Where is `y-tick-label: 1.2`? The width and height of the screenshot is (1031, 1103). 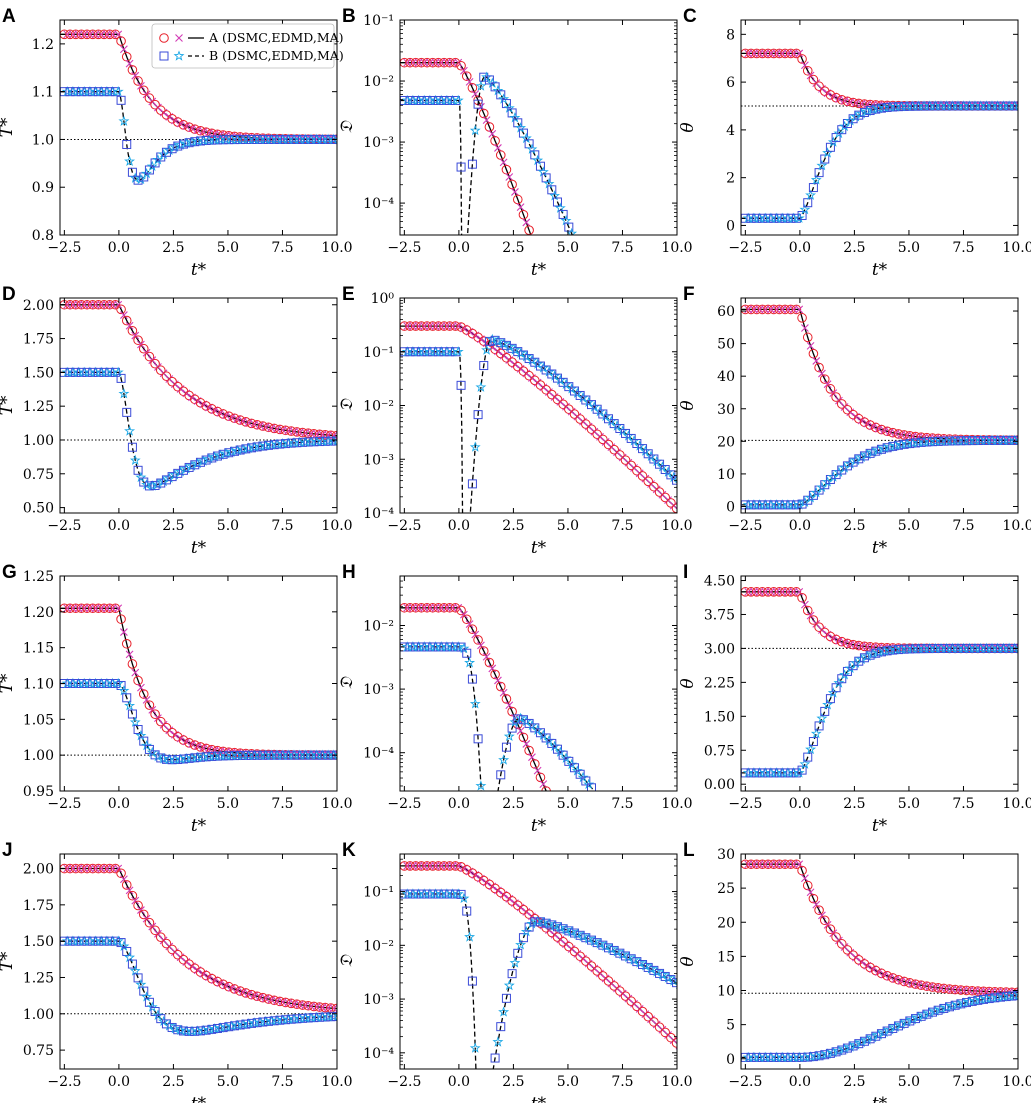 y-tick-label: 1.2 is located at coordinates (43, 45).